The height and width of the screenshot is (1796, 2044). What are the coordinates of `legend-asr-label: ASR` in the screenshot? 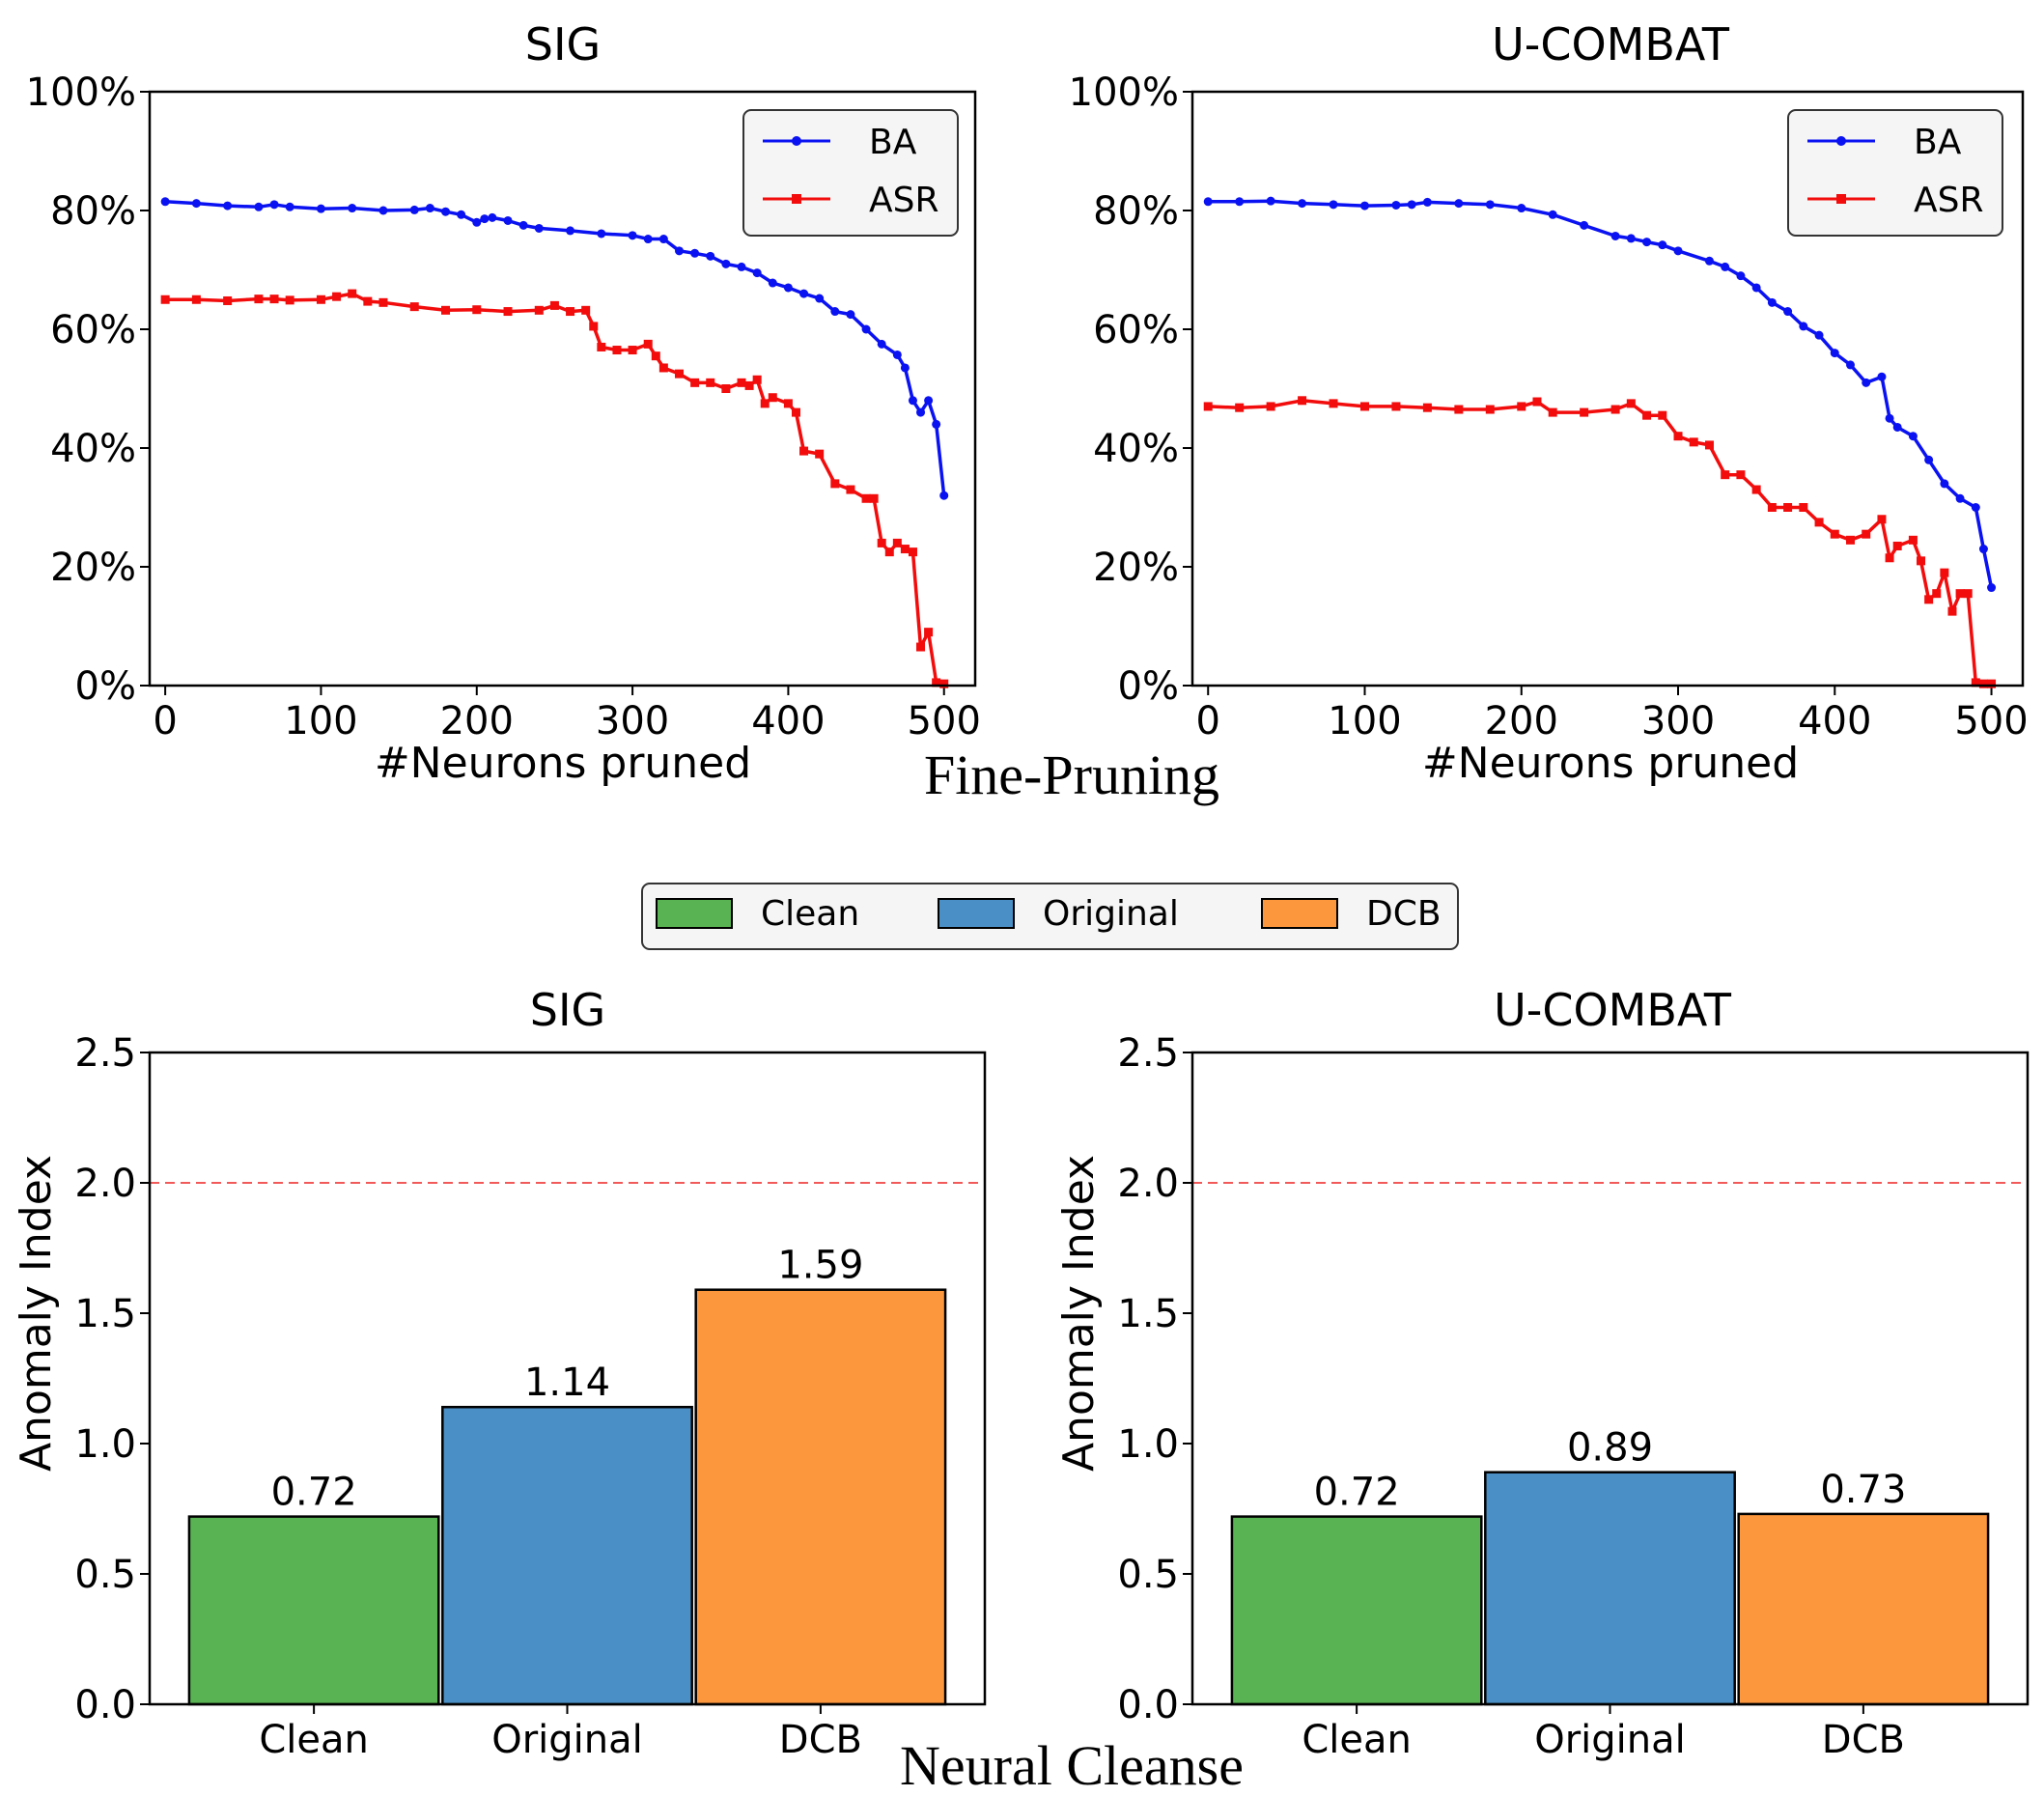 It's located at (904, 200).